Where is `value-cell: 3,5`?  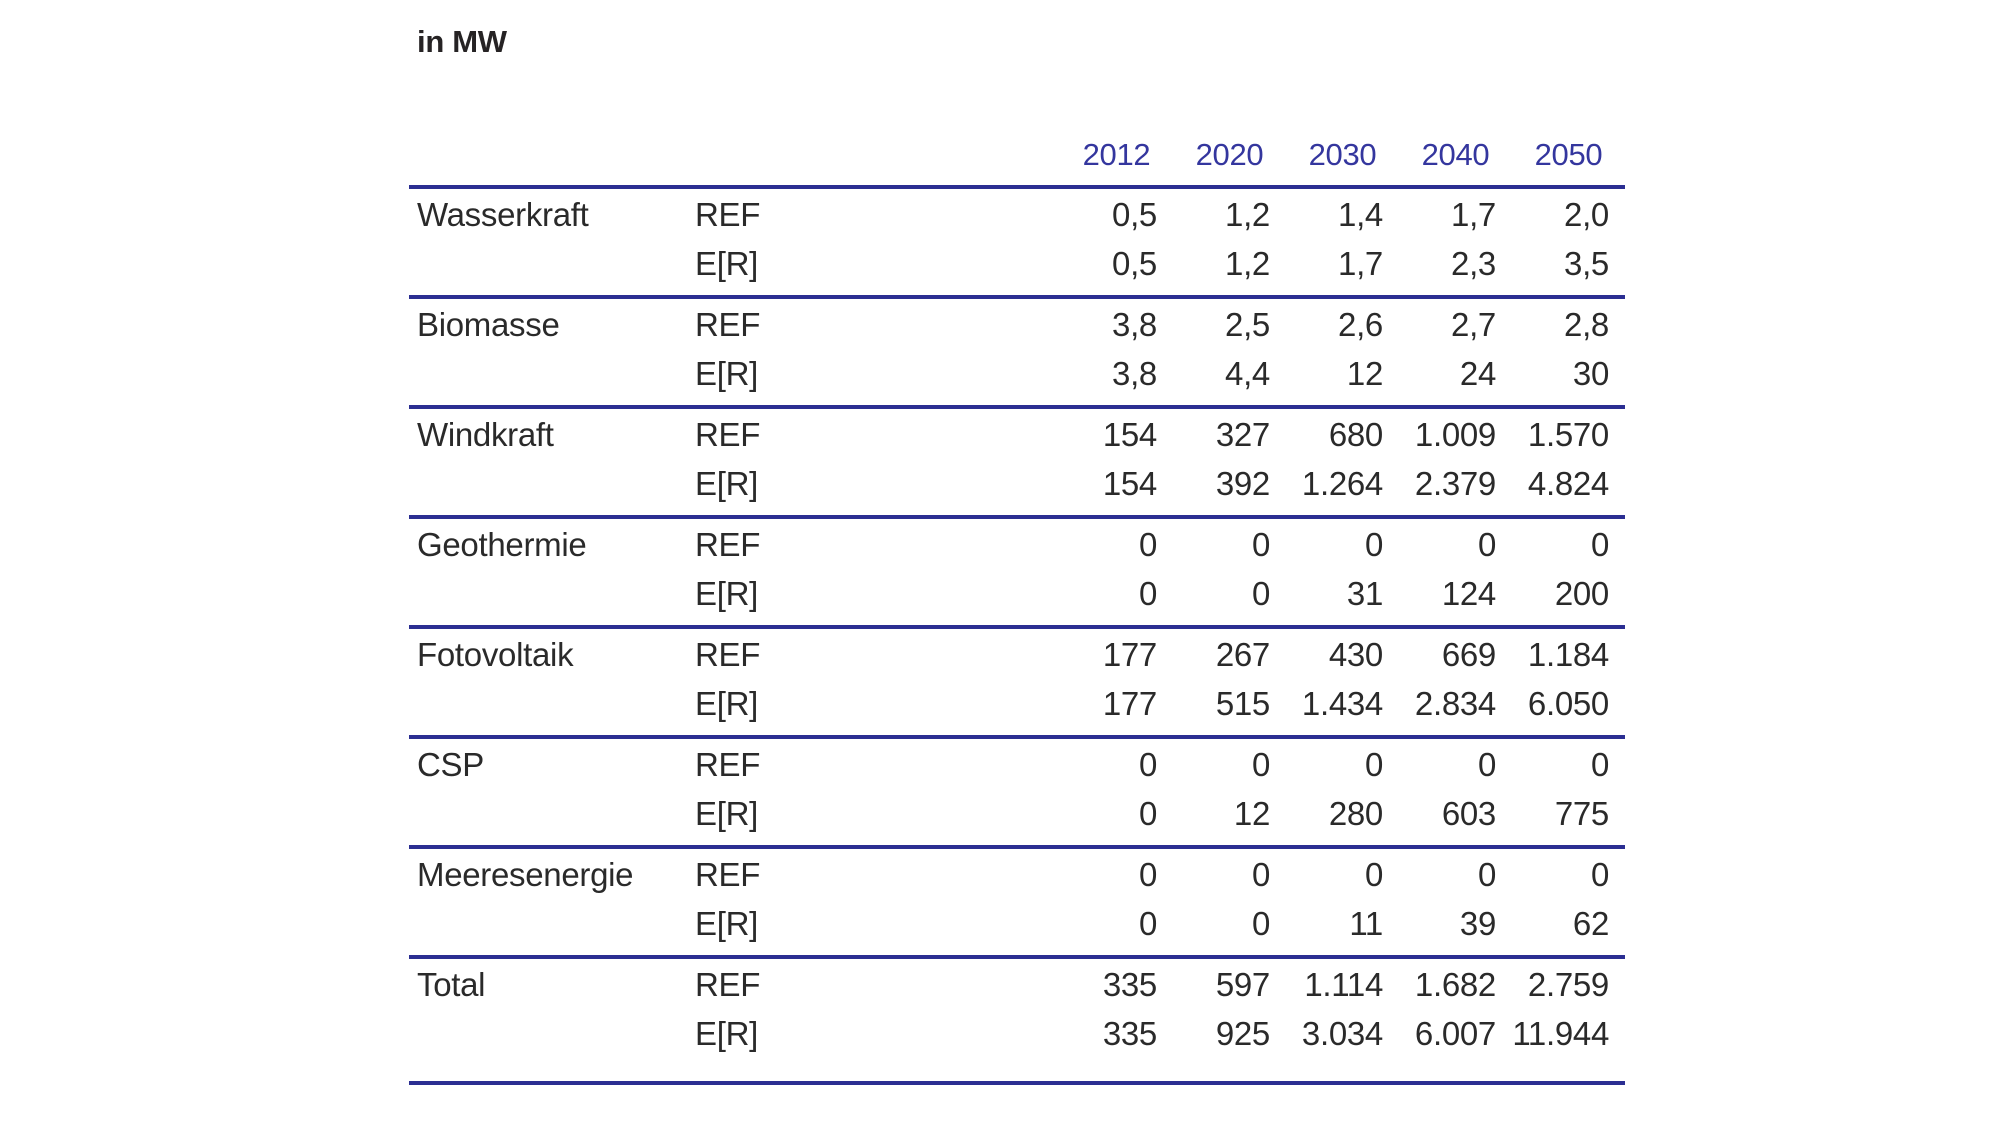 value-cell: 3,5 is located at coordinates (1586, 263).